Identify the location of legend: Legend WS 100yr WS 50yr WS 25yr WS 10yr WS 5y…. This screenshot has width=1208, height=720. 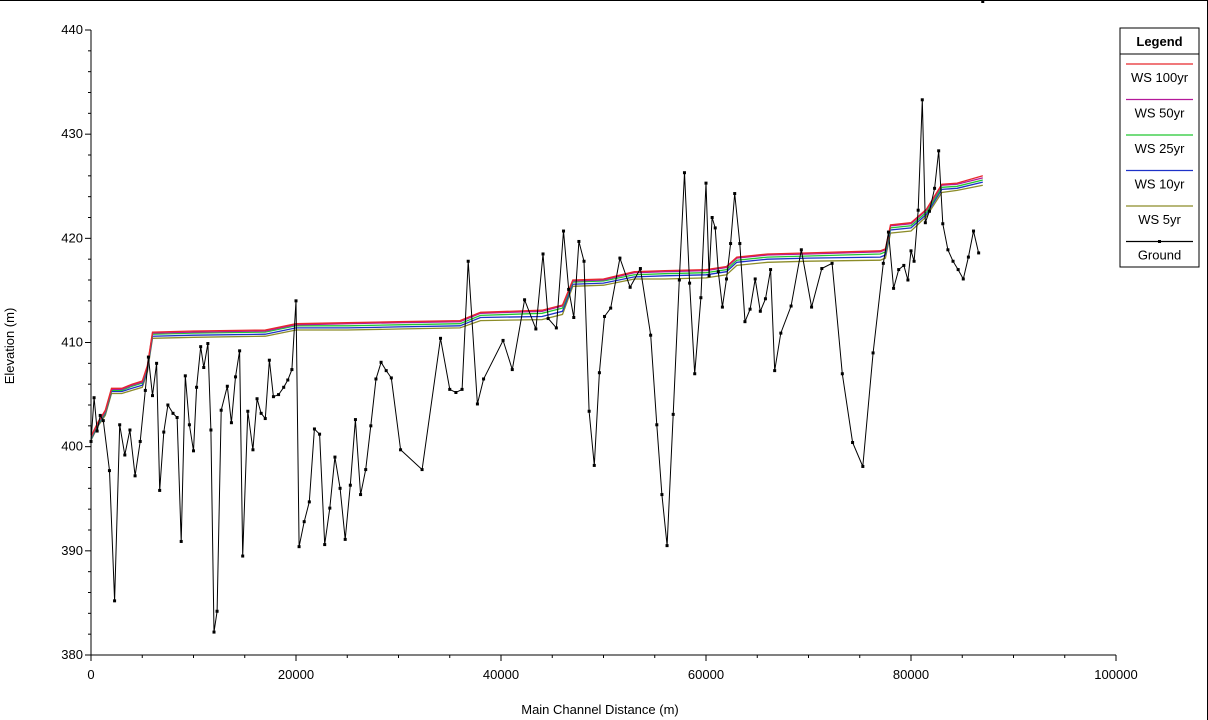
(1159, 147).